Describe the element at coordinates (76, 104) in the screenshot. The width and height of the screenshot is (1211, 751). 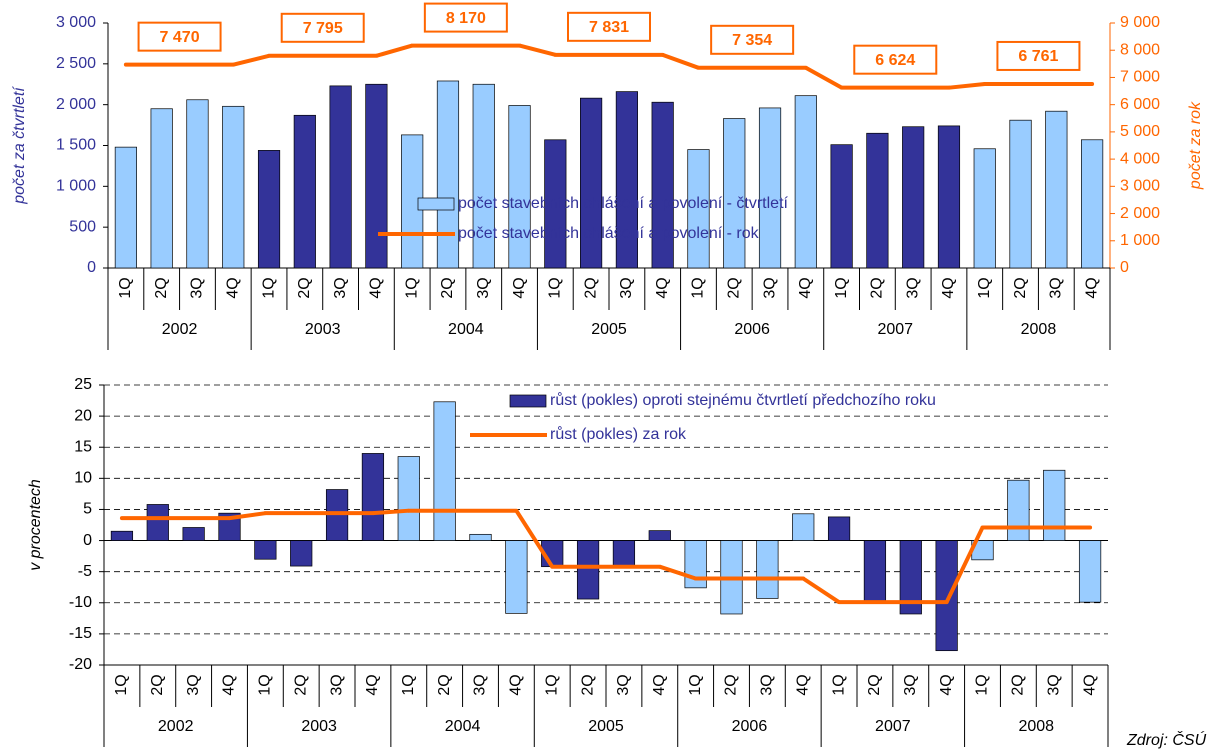
I see `y-tick-label: 2 000` at that location.